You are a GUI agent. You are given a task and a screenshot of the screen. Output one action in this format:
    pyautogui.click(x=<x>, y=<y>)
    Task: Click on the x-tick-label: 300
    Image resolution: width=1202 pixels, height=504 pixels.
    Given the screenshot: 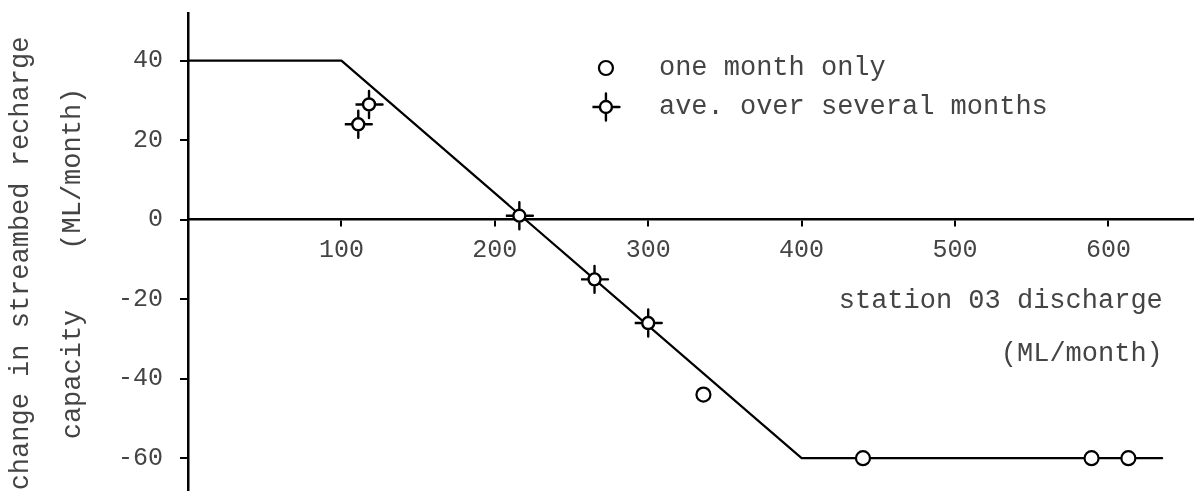 What is the action you would take?
    pyautogui.click(x=648, y=251)
    